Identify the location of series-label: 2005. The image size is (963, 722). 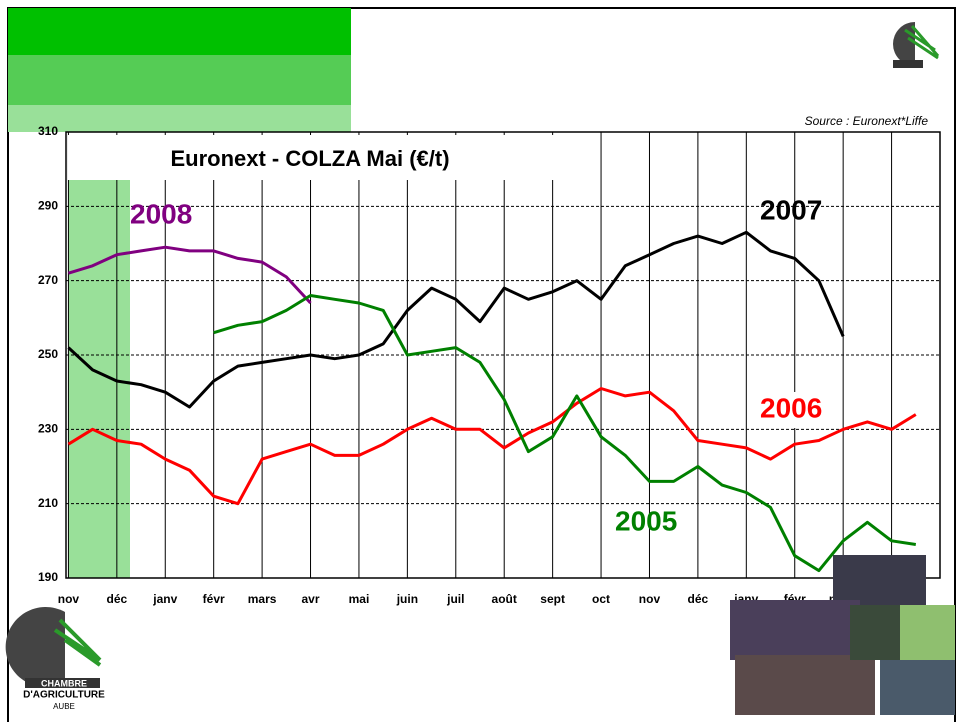
(646, 520).